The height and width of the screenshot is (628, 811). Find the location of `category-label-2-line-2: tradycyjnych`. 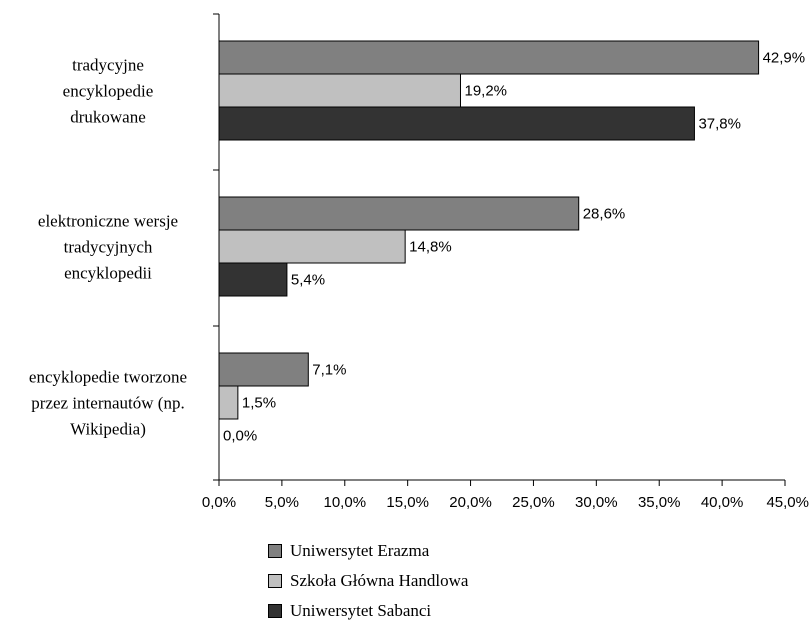

category-label-2-line-2: tradycyjnych is located at coordinates (108, 247).